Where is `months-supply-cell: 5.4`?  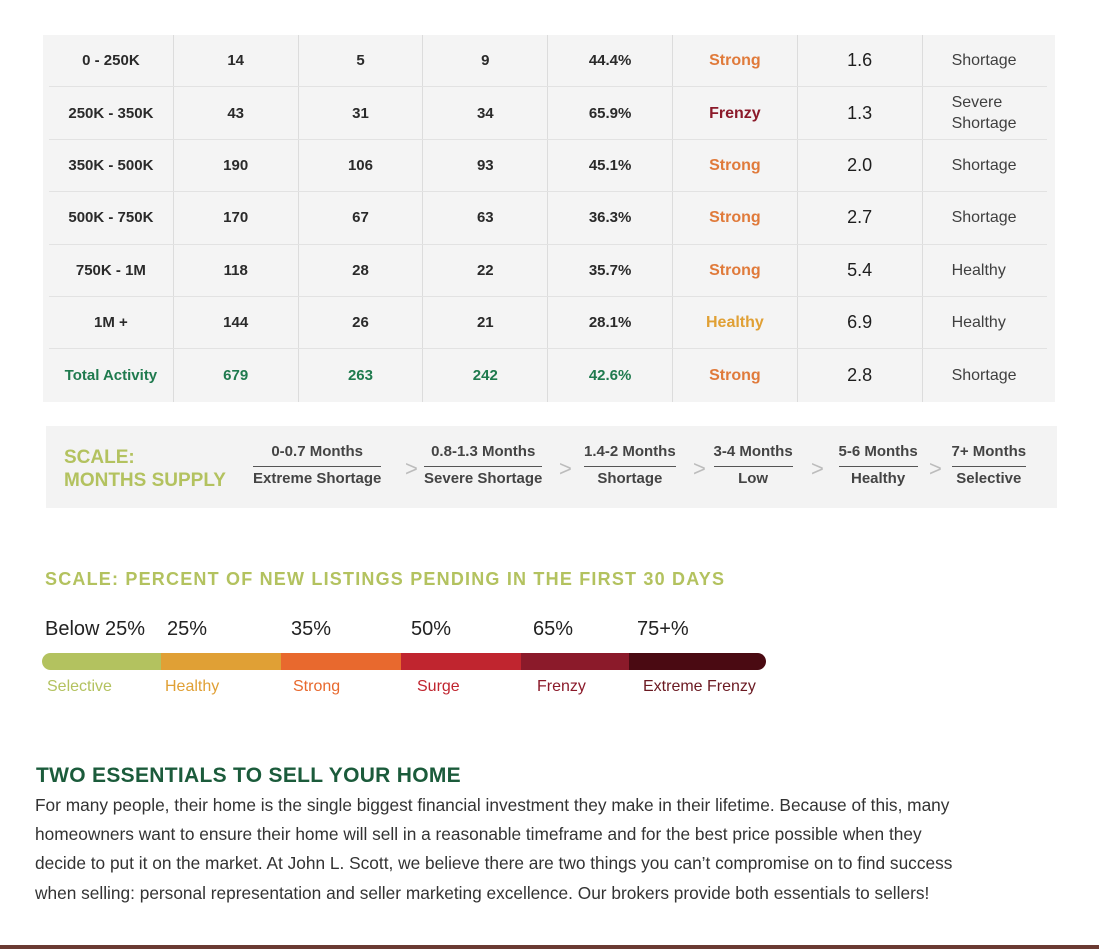 months-supply-cell: 5.4 is located at coordinates (860, 270).